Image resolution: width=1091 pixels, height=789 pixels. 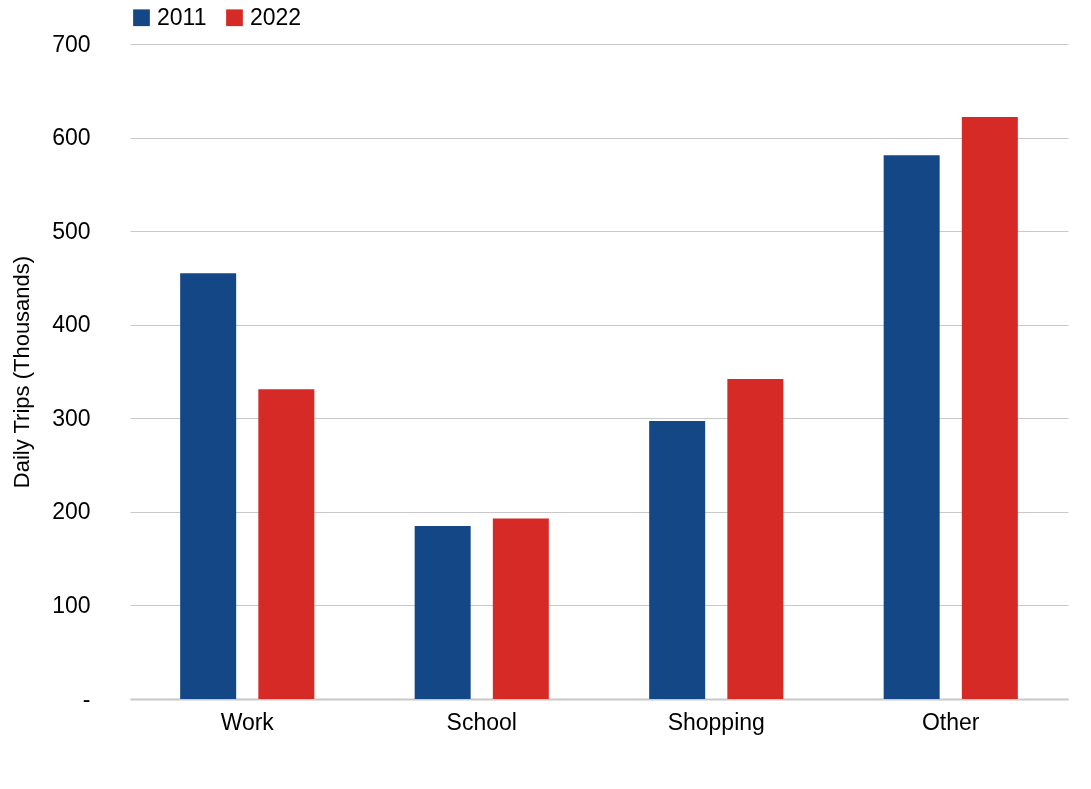 What do you see at coordinates (71, 137) in the screenshot?
I see `y-tick-label: 600` at bounding box center [71, 137].